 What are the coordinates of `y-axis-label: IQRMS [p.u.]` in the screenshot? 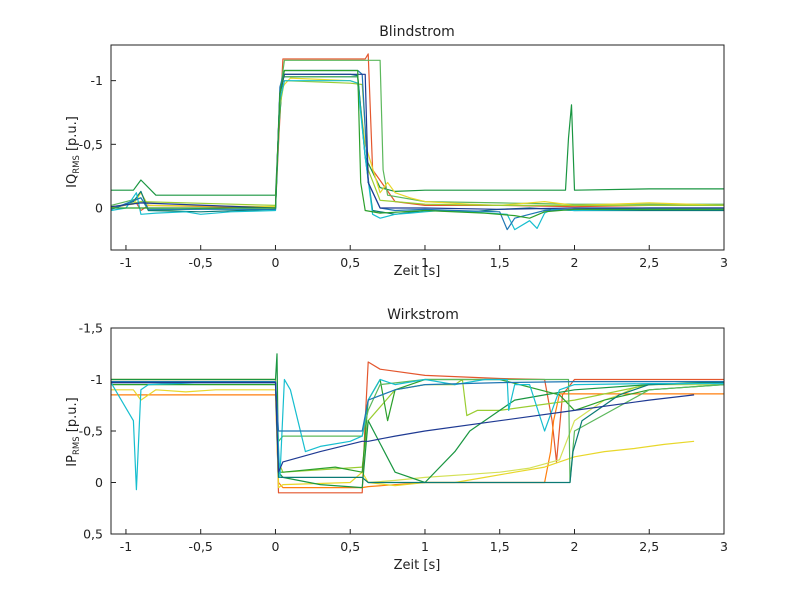 It's located at (73, 152).